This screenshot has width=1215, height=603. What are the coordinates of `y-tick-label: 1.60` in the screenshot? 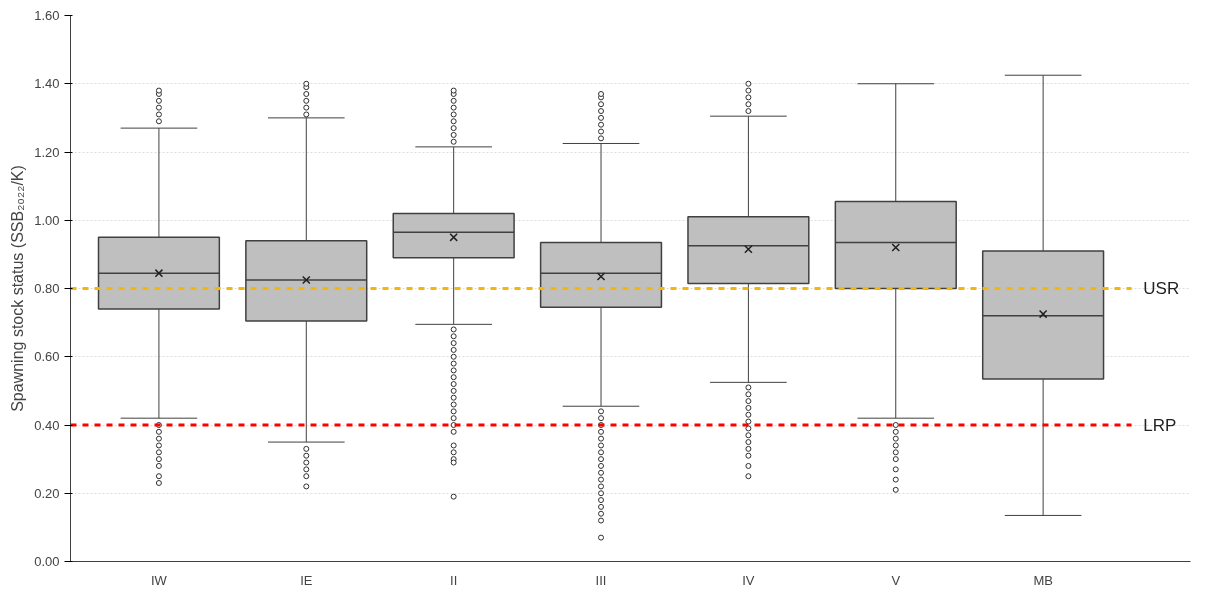 It's located at (47, 15).